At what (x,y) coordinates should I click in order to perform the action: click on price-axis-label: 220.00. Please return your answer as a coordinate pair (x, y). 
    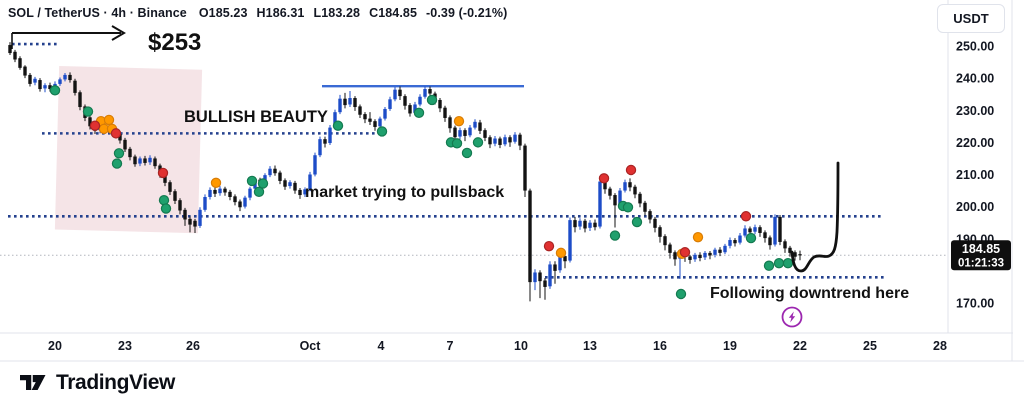
    Looking at the image, I should click on (975, 143).